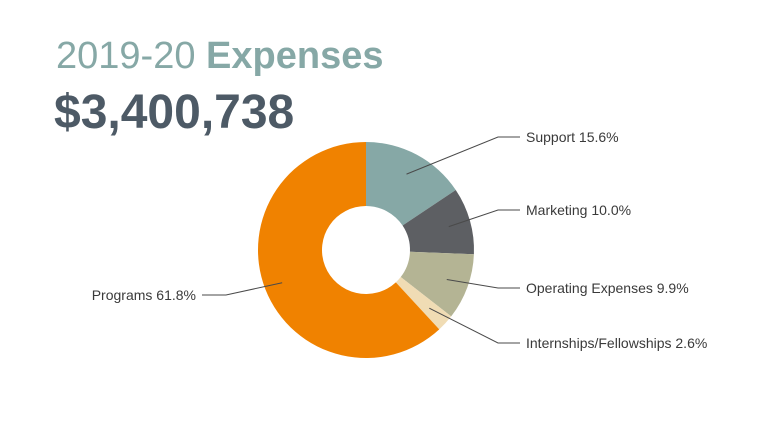  Describe the element at coordinates (126, 56) in the screenshot. I see `title-year: 2019-20` at that location.